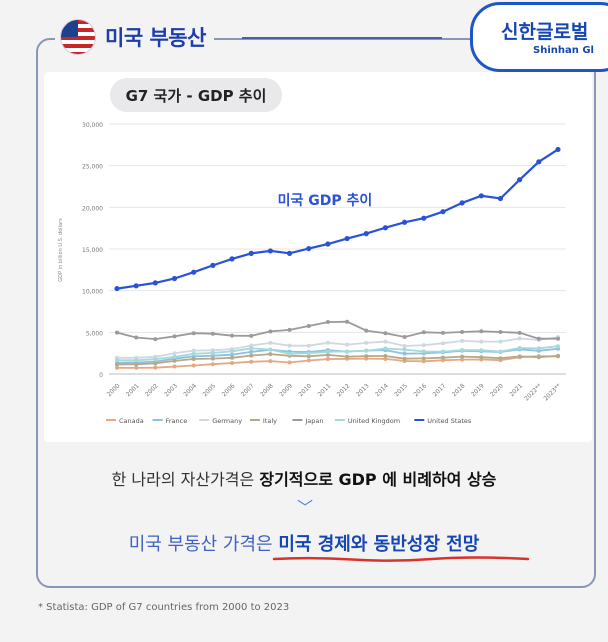 Image resolution: width=608 pixels, height=642 pixels. I want to click on legend-label-germany: Germany, so click(227, 421).